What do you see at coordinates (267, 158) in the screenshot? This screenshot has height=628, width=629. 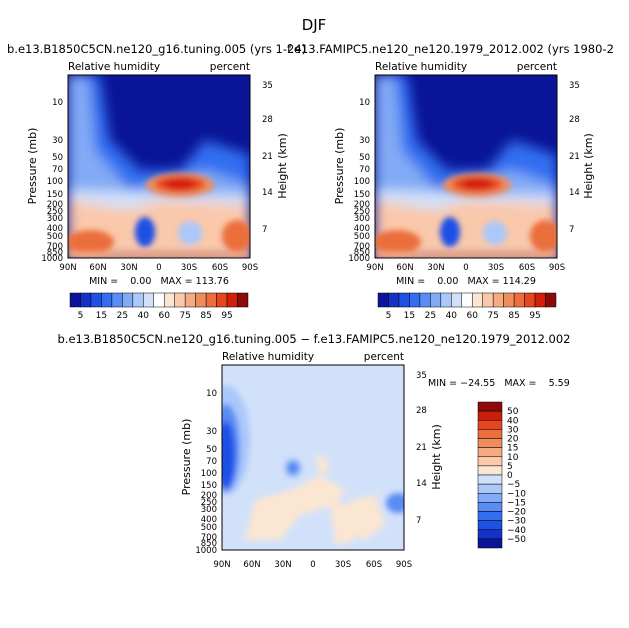 I see `panel-1-yticks-right: 35 28 21 14 7` at bounding box center [267, 158].